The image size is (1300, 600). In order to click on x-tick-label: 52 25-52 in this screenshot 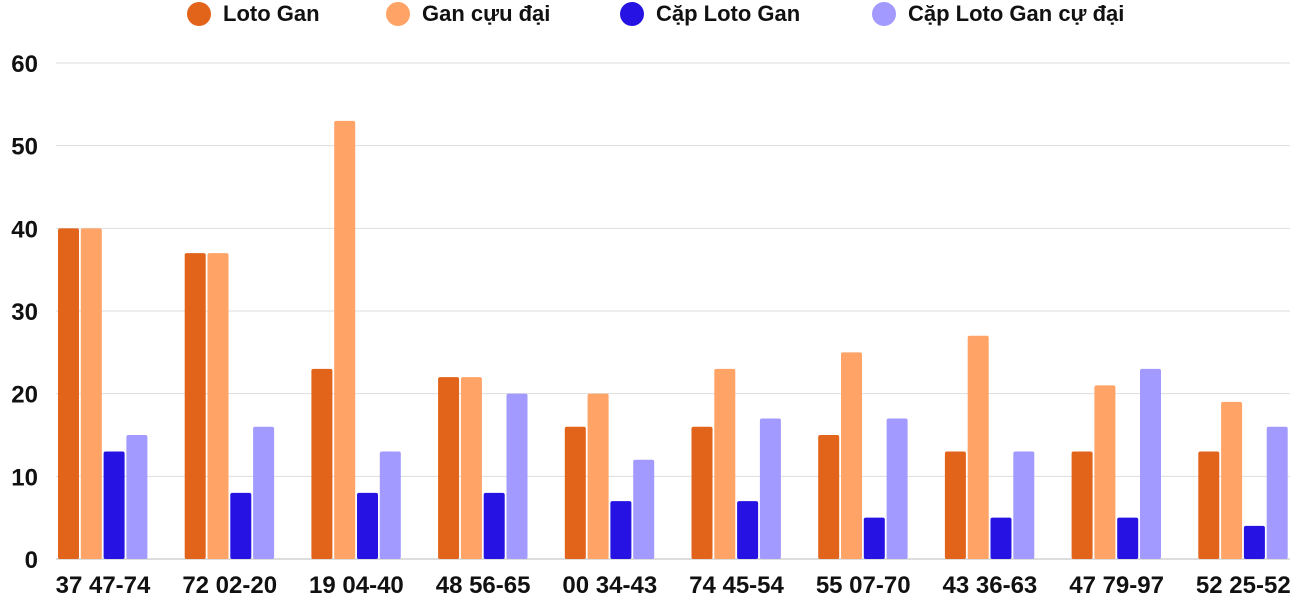, I will do `click(1243, 585)`.